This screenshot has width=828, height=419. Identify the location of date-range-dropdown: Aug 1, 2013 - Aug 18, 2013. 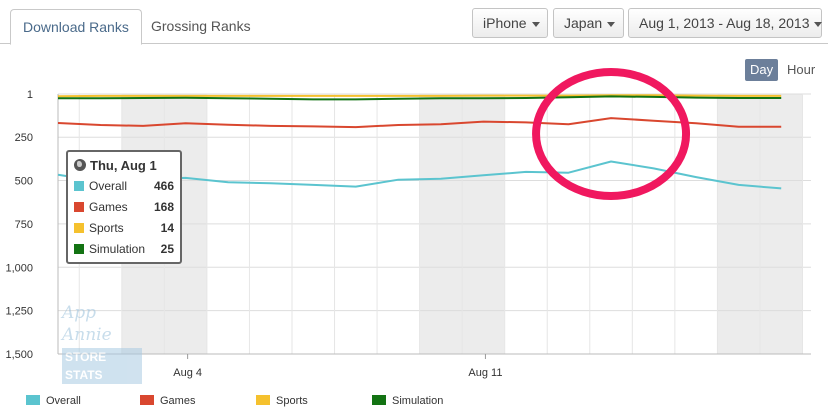
(725, 23).